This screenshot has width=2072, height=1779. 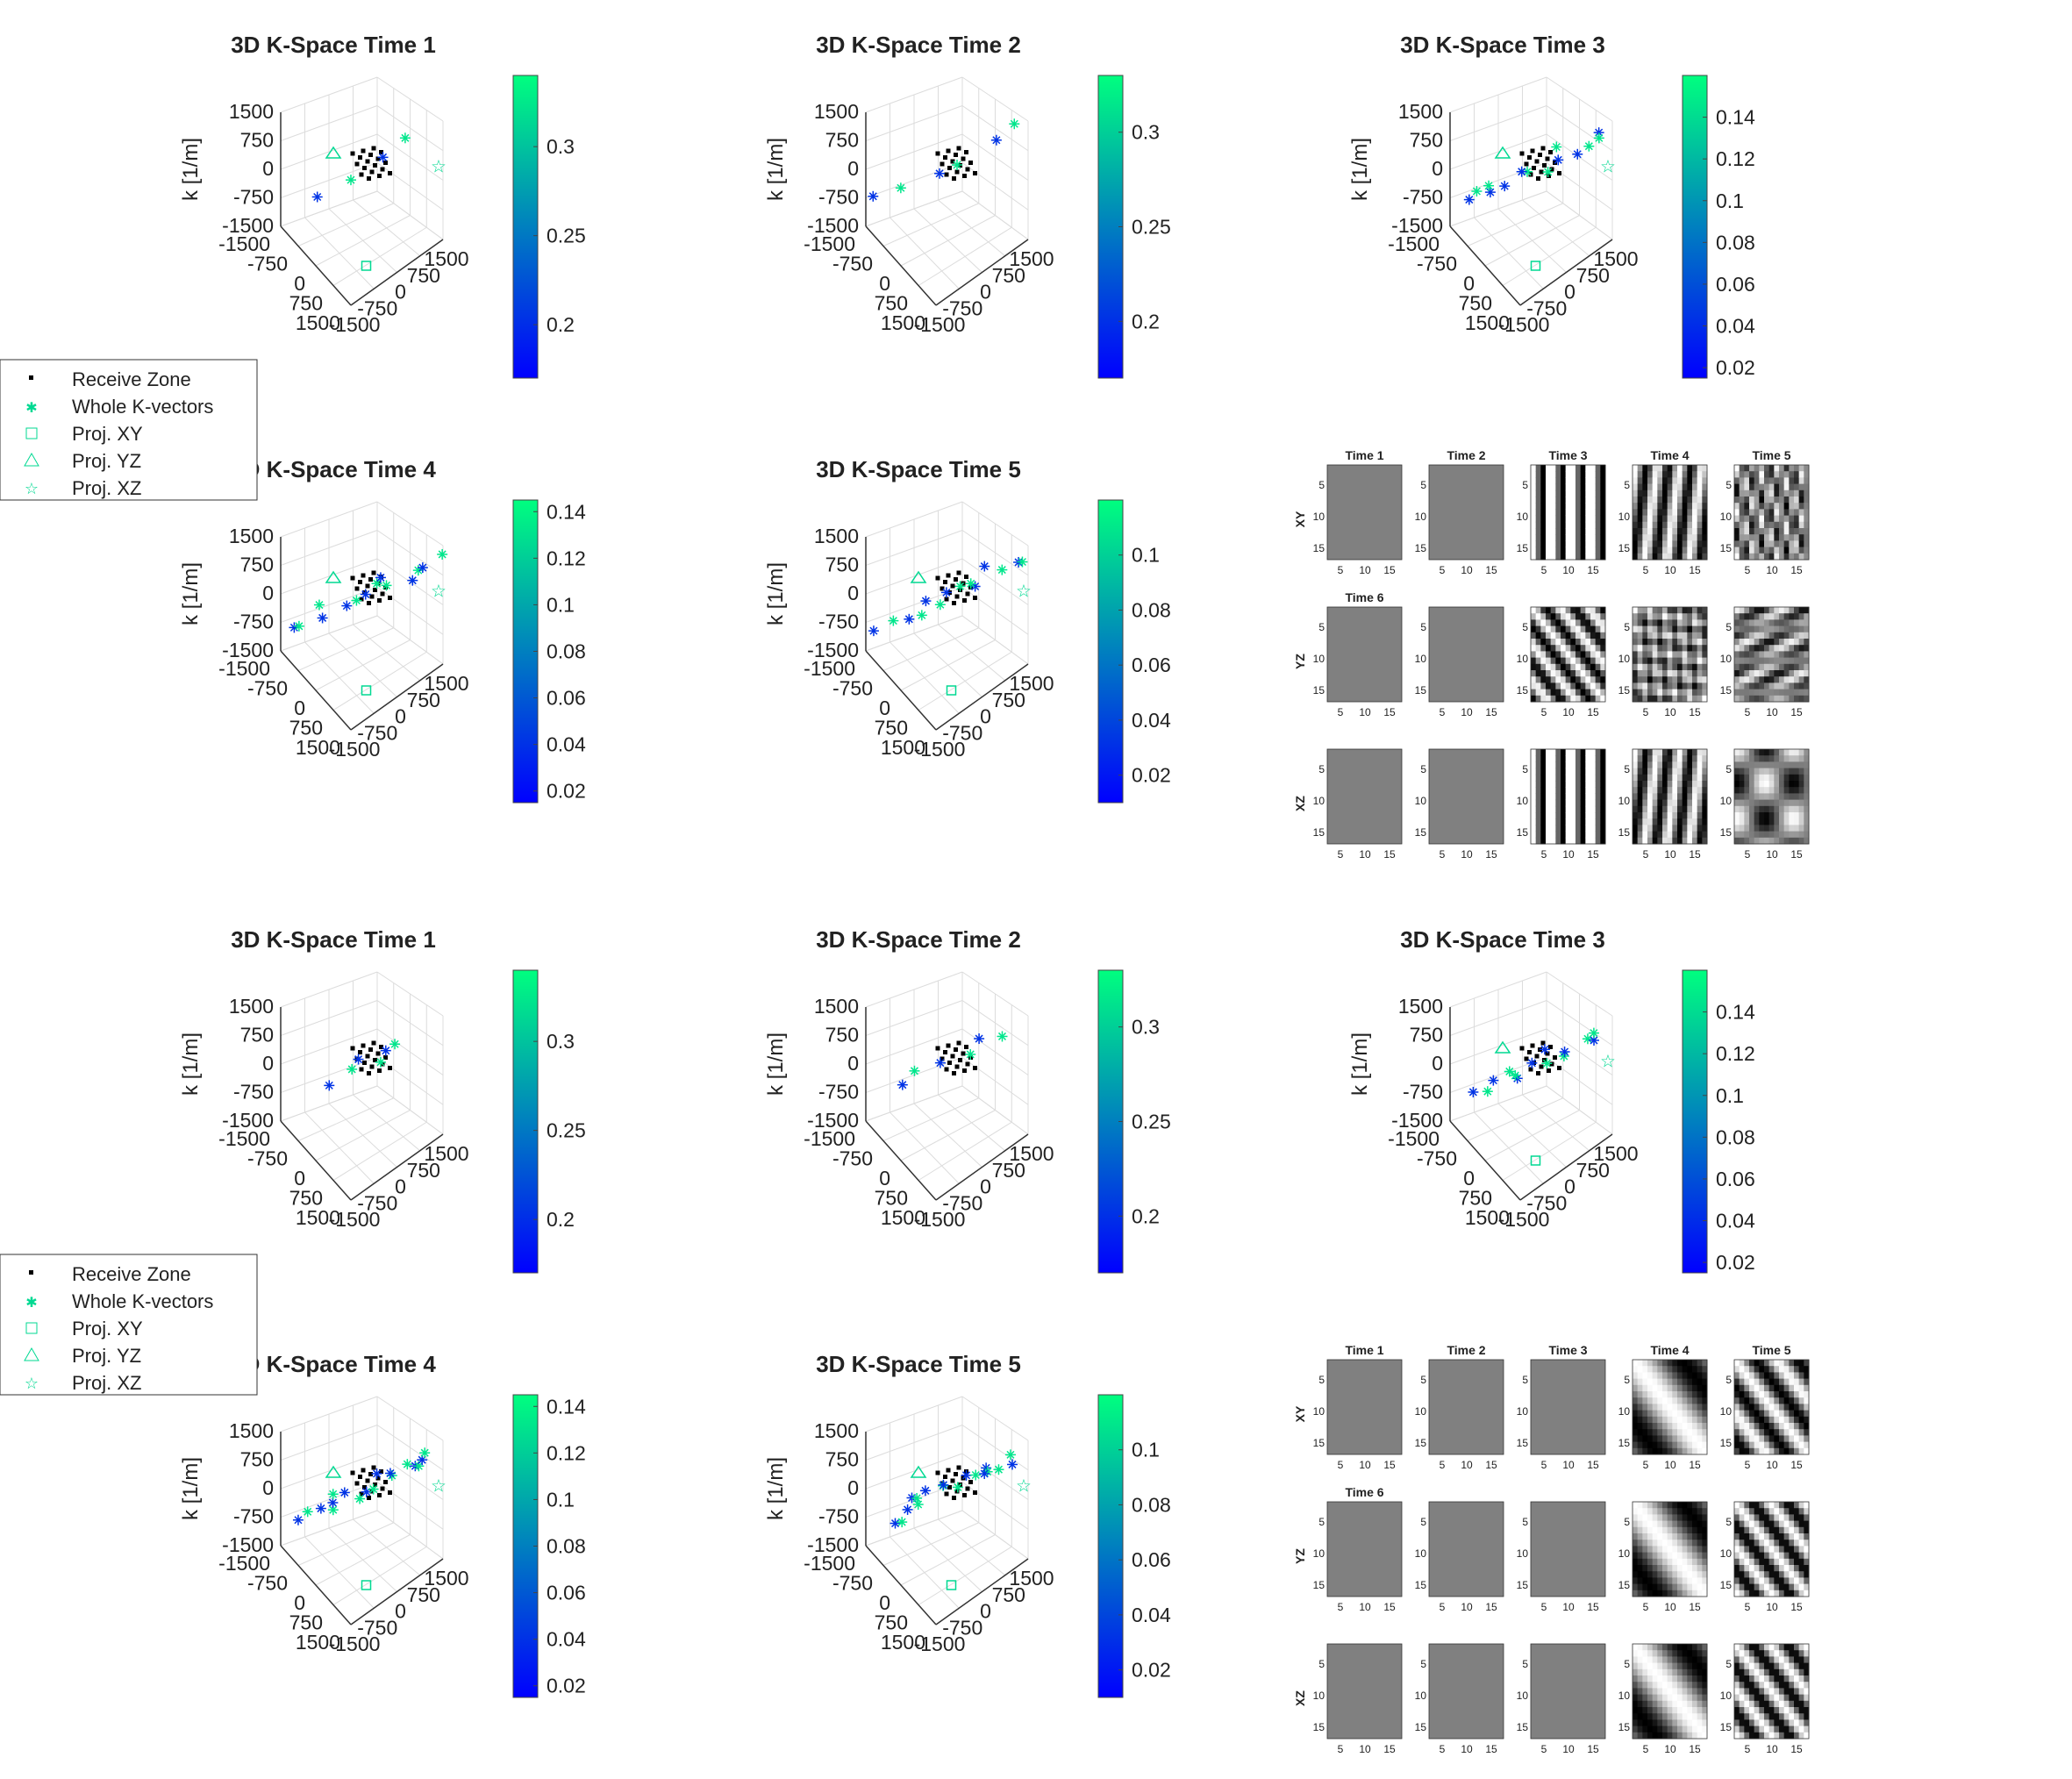 I want to click on y-tick-label: 15, so click(x=1421, y=1585).